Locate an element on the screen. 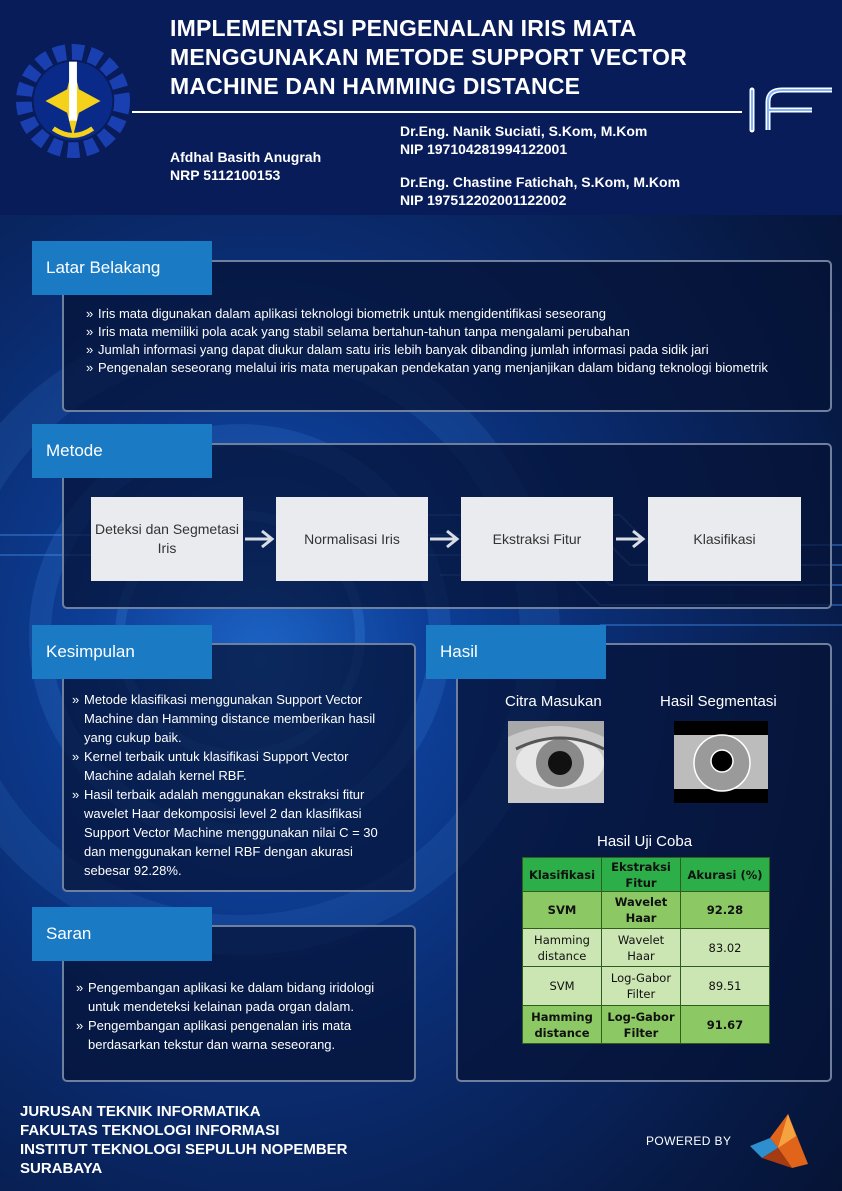 The image size is (842, 1191). step-feature-extraction: Ekstraksi Fitur is located at coordinates (537, 539).